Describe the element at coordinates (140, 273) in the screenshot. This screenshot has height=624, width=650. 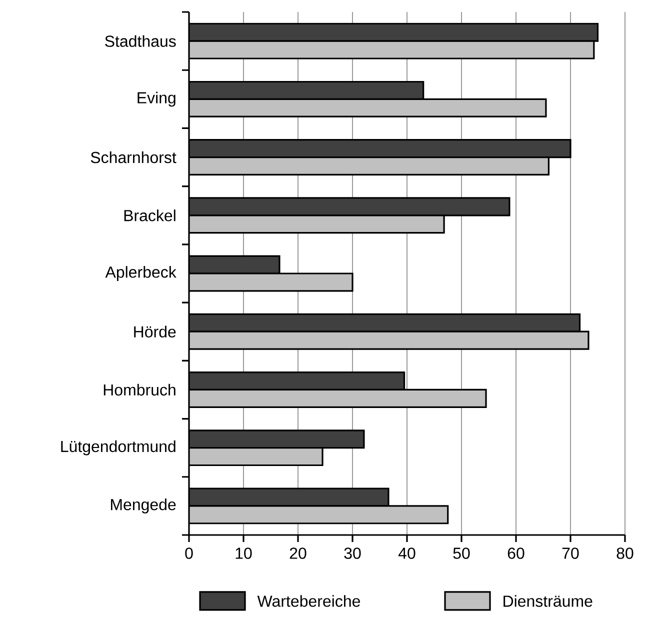
I see `y-tick-label: Aplerbeck` at that location.